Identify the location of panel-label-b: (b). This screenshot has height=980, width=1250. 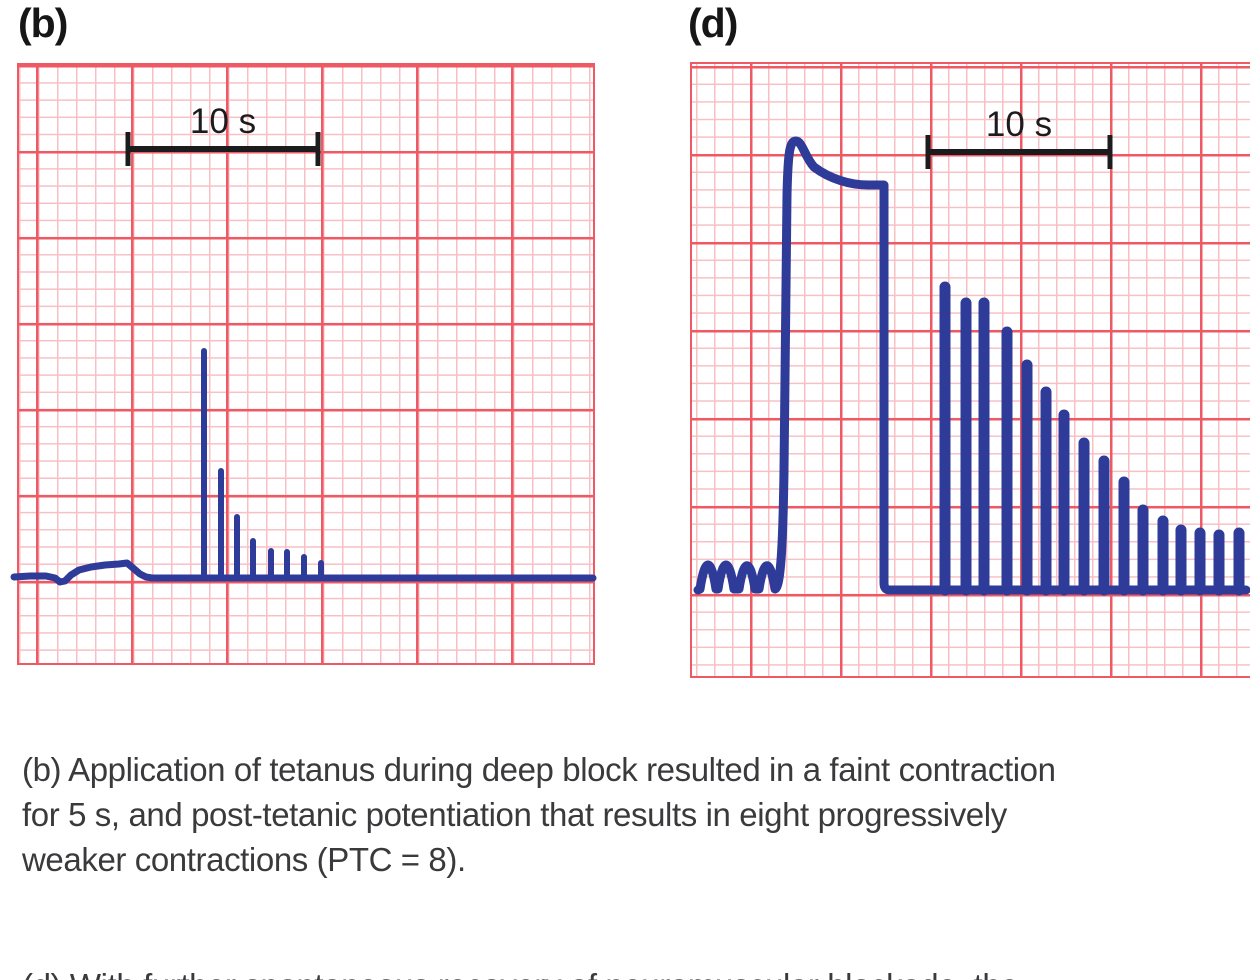
(43, 23).